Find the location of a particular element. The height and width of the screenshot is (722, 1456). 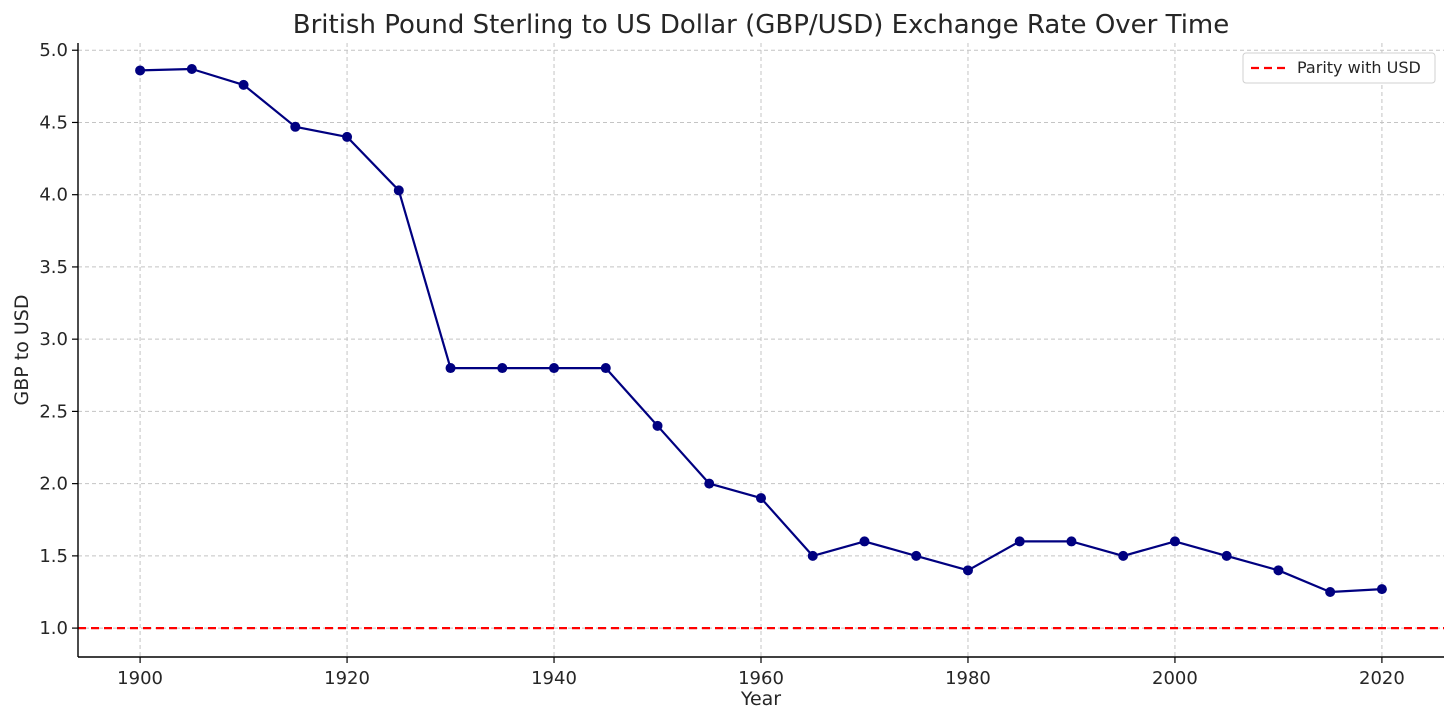

y-tick-label: 5.0 is located at coordinates (53, 50).